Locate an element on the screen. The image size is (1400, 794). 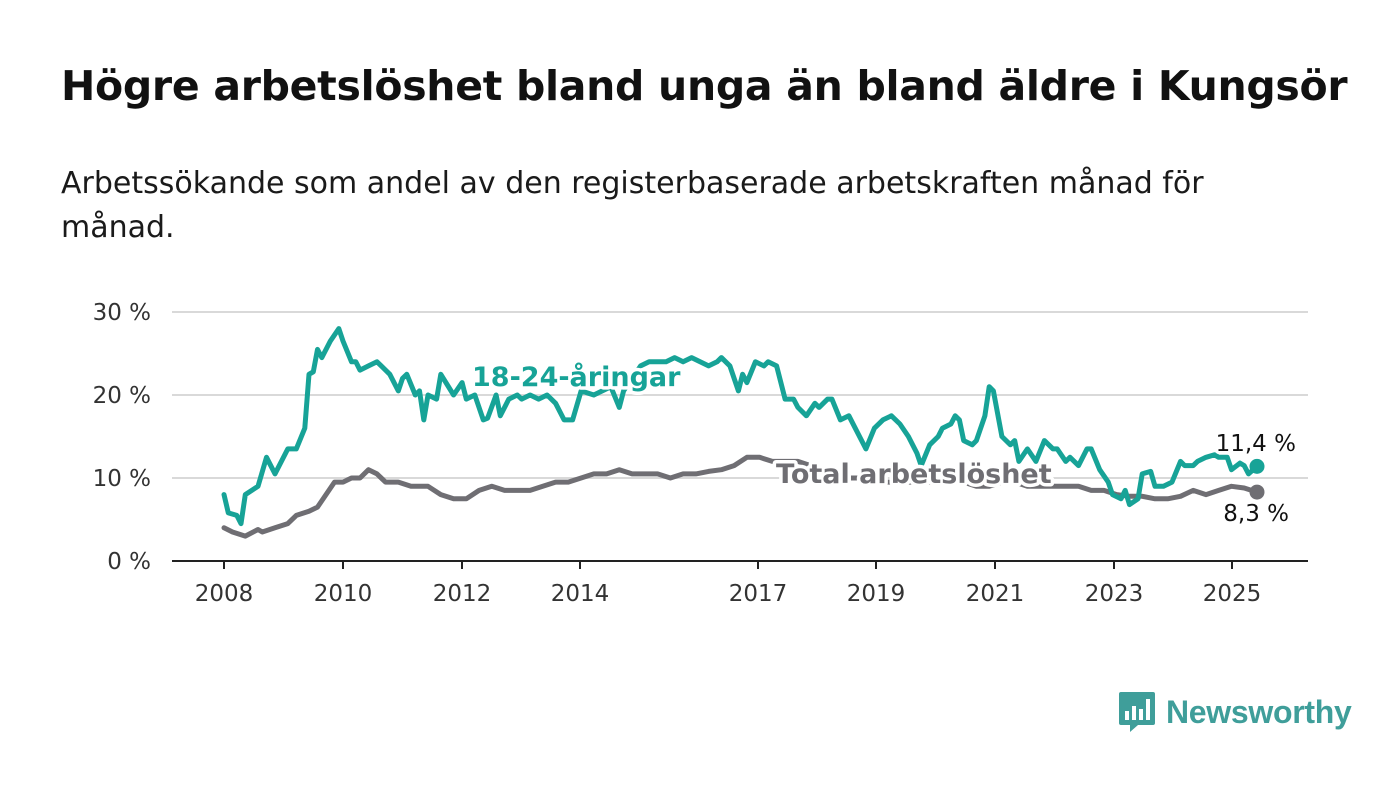
x-tick-label: 2025 is located at coordinates (1232, 594).